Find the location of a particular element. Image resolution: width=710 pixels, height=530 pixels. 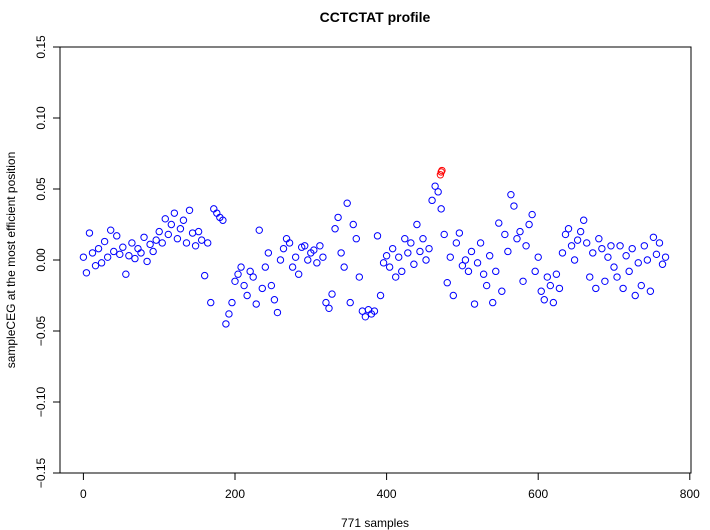

x-tick-label: 200 is located at coordinates (235, 494).